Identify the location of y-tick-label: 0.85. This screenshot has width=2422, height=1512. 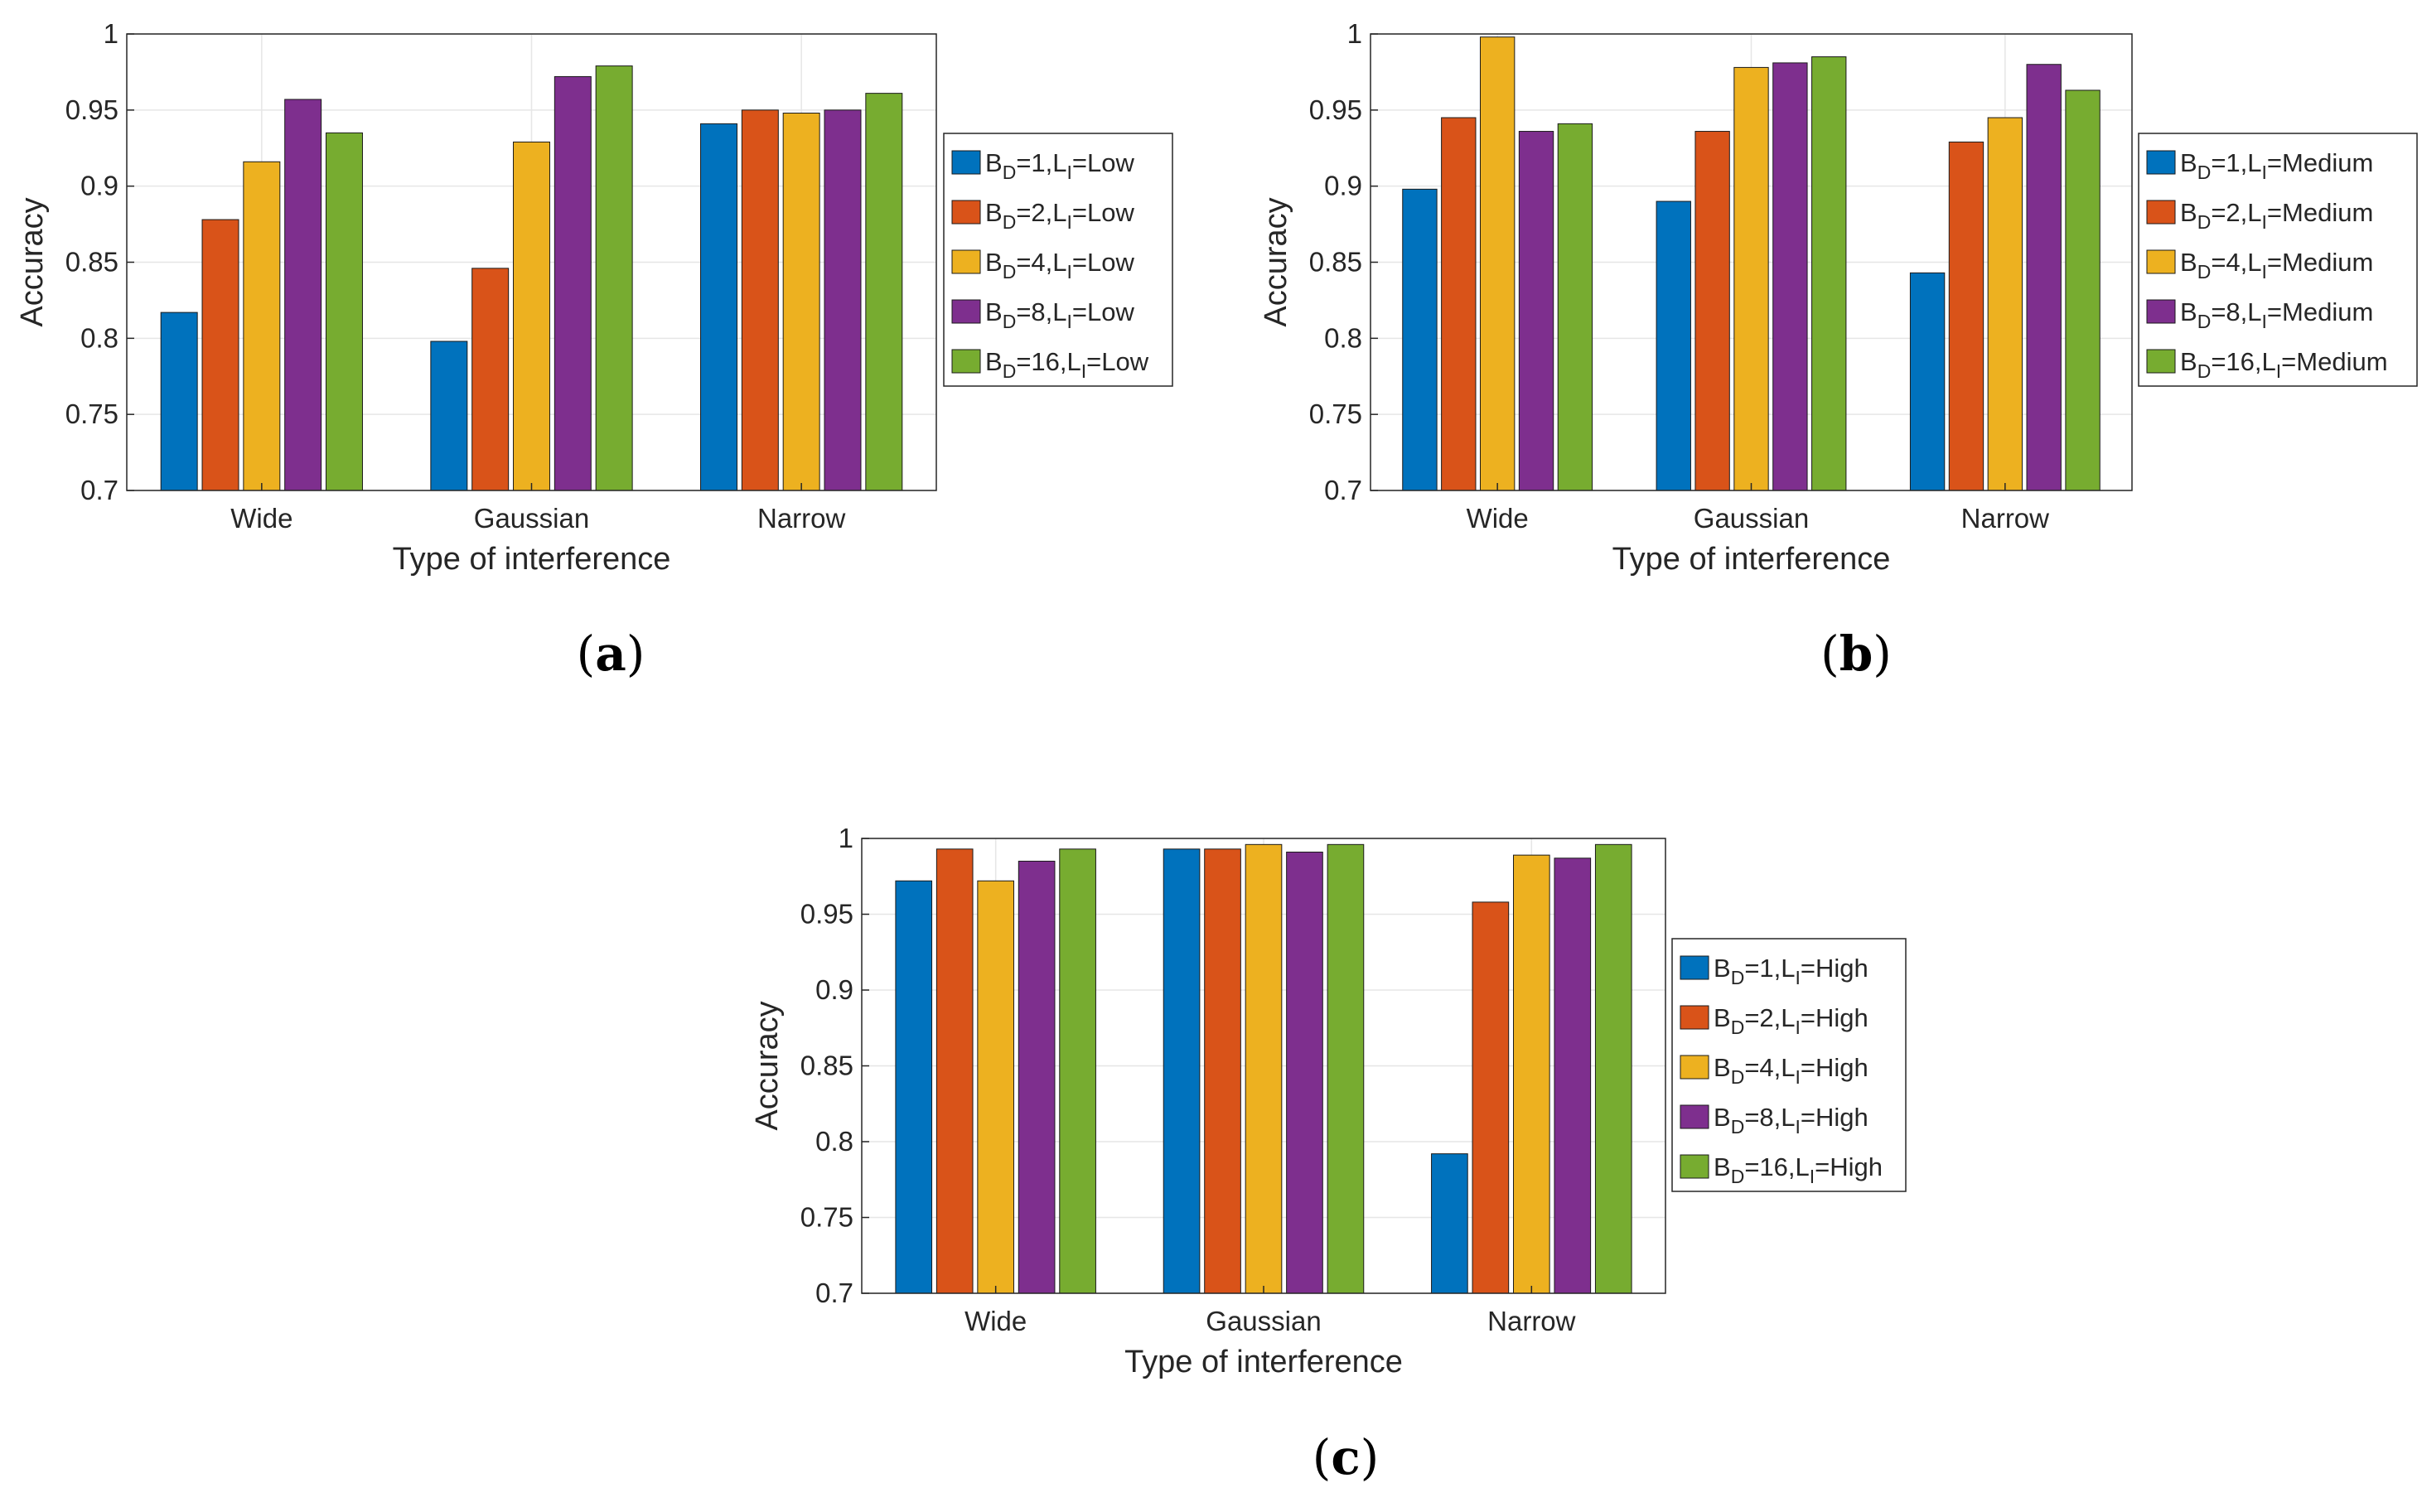
(826, 1066).